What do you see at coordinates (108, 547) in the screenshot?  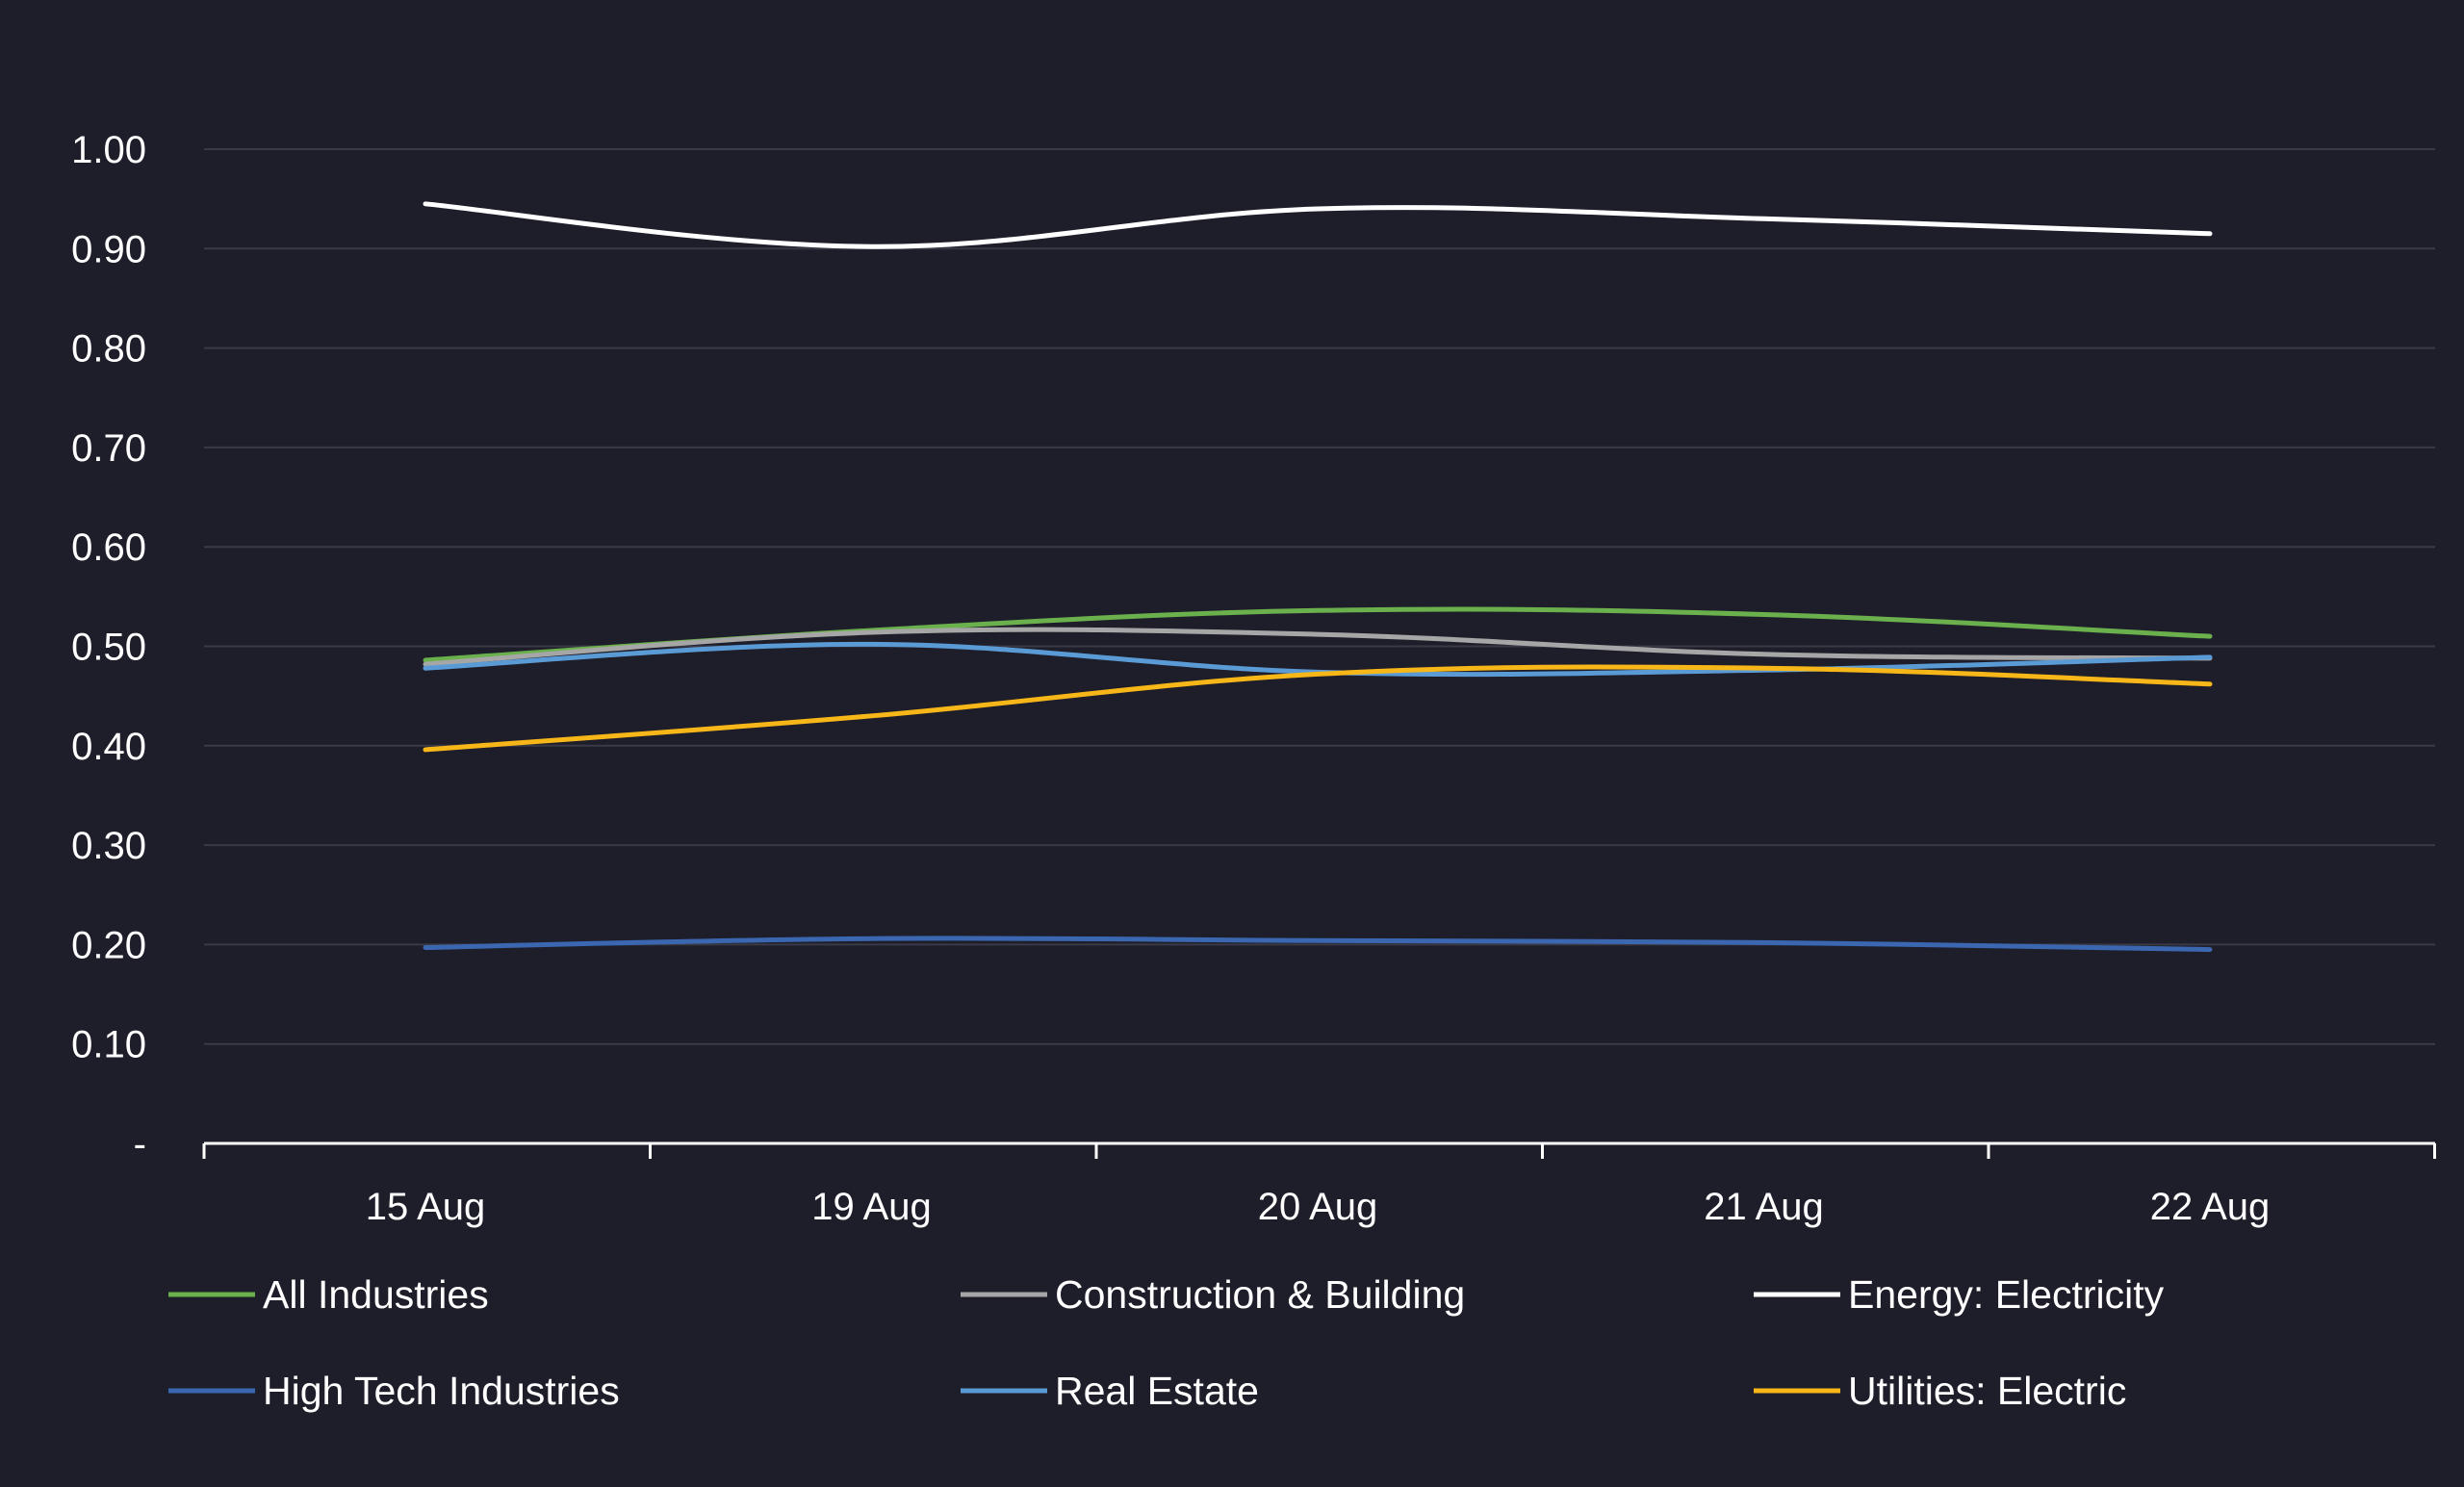 I see `y-tick-label: 0.60` at bounding box center [108, 547].